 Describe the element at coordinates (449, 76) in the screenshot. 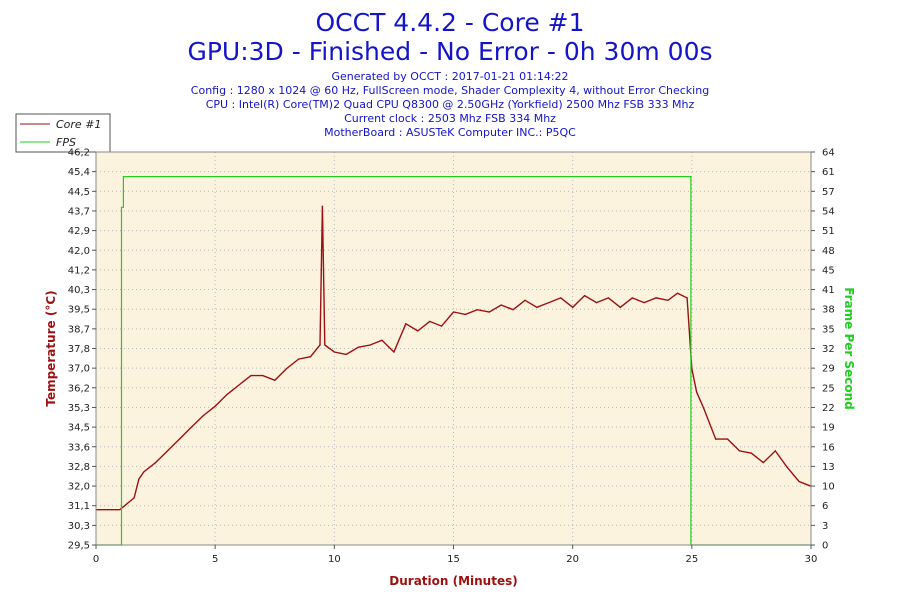

I see `generated-info: Generated by OCCT : 2017-01-21 01:14:22` at that location.